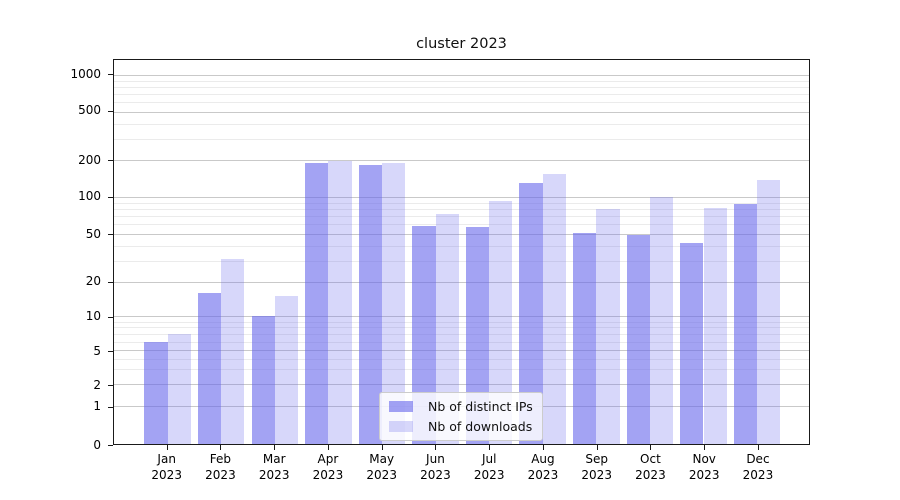 The width and height of the screenshot is (900, 500). Describe the element at coordinates (370, 304) in the screenshot. I see `bar-ips-may` at that location.